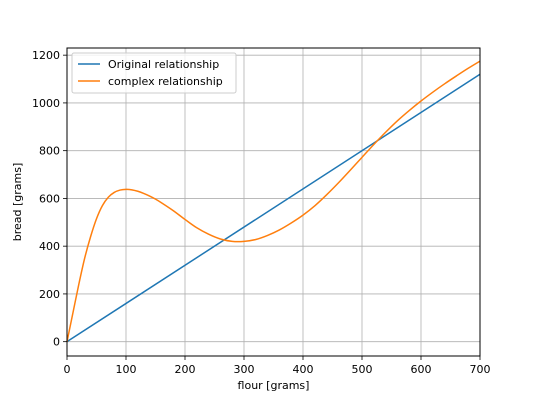 This screenshot has width=533, height=400. I want to click on y-tick-label: 400, so click(49, 246).